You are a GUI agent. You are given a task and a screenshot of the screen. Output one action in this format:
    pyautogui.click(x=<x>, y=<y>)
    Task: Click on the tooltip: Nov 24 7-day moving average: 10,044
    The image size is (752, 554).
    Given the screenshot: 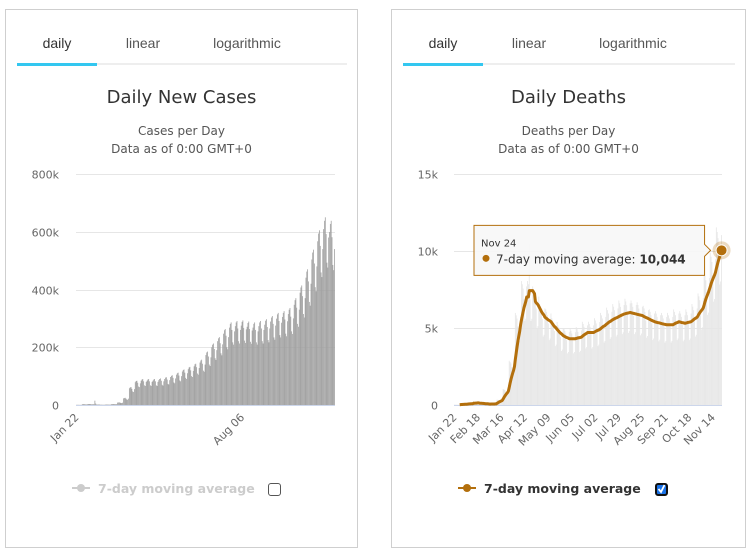 What is the action you would take?
    pyautogui.click(x=592, y=250)
    